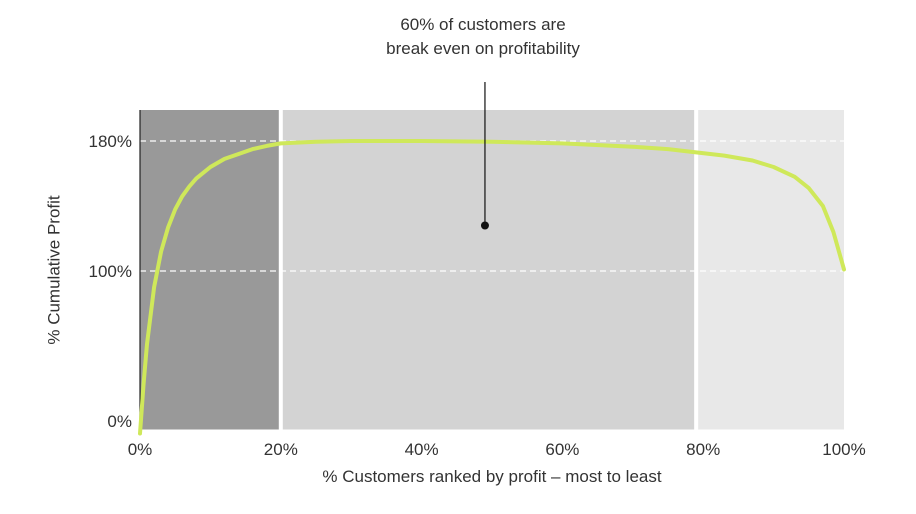 The width and height of the screenshot is (916, 514). I want to click on x-tick-label: 0%, so click(140, 449).